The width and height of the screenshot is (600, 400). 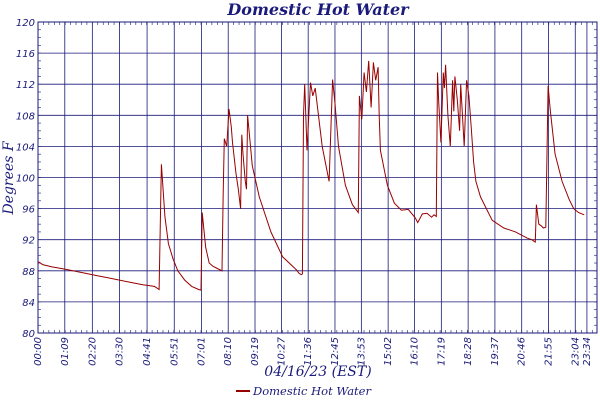 What do you see at coordinates (25, 85) in the screenshot?
I see `y-tick-label: 112` at bounding box center [25, 85].